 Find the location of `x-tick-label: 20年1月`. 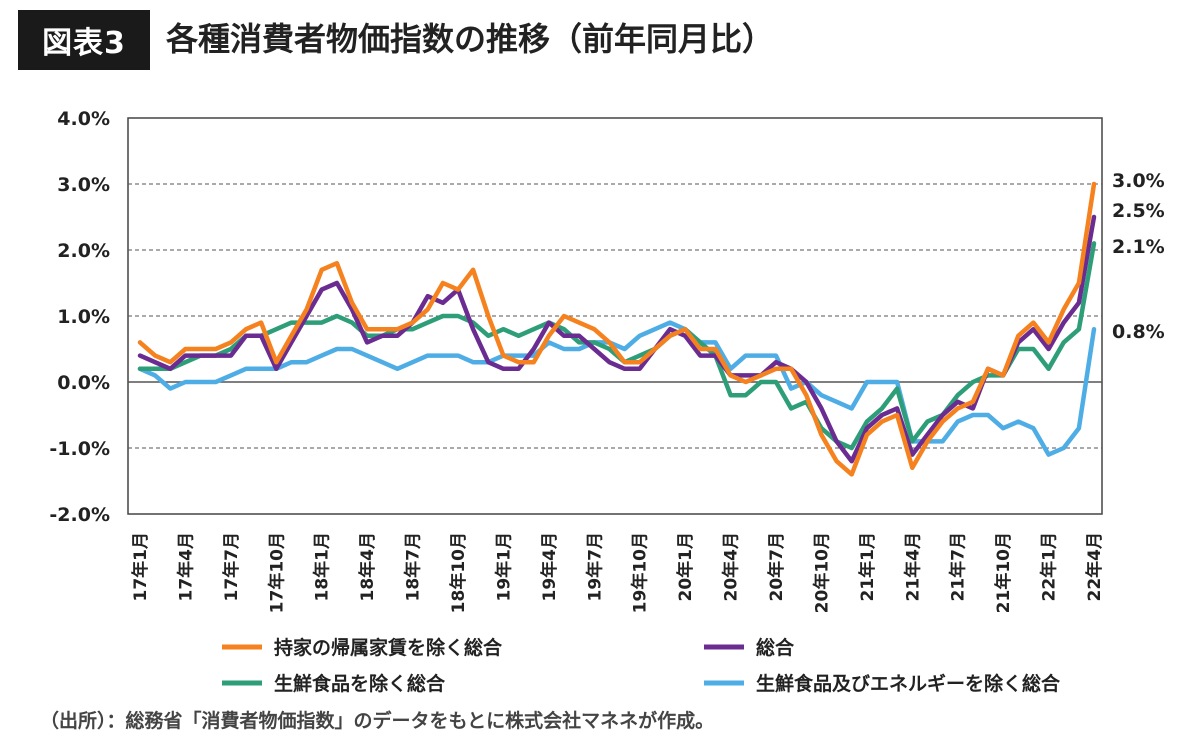

x-tick-label: 20年1月 is located at coordinates (685, 567).